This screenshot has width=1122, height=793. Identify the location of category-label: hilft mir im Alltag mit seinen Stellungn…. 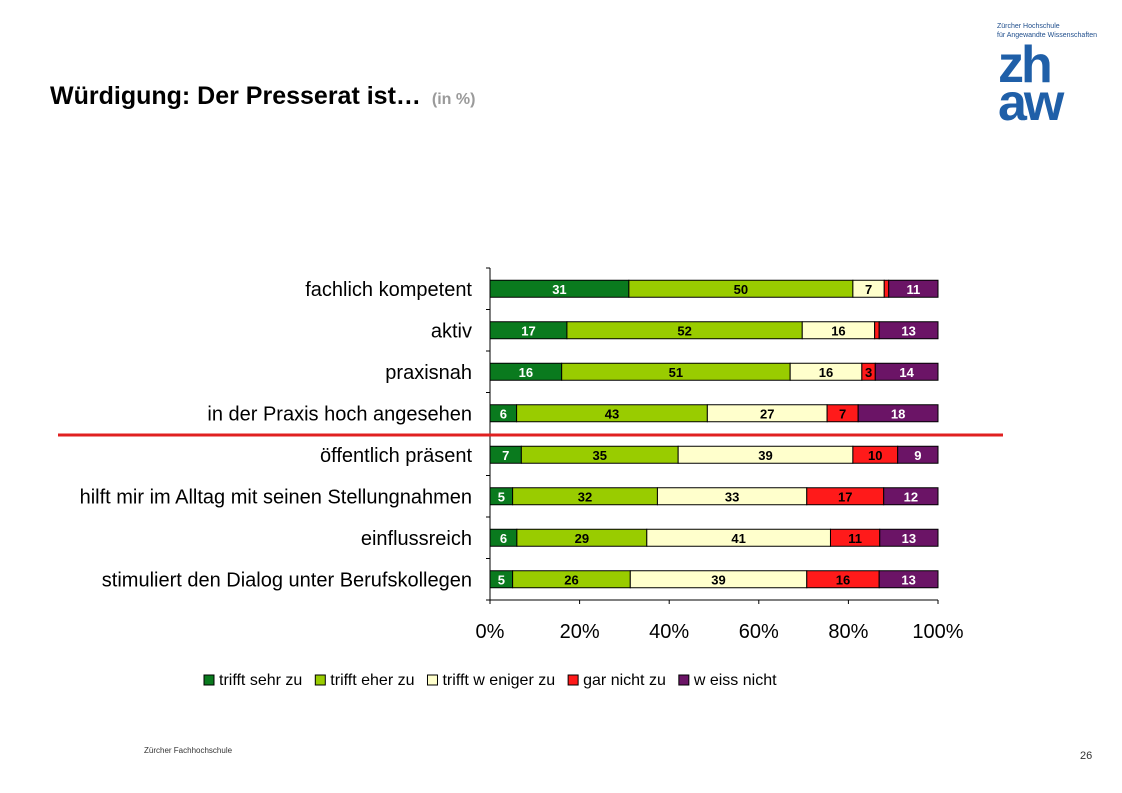
(276, 497).